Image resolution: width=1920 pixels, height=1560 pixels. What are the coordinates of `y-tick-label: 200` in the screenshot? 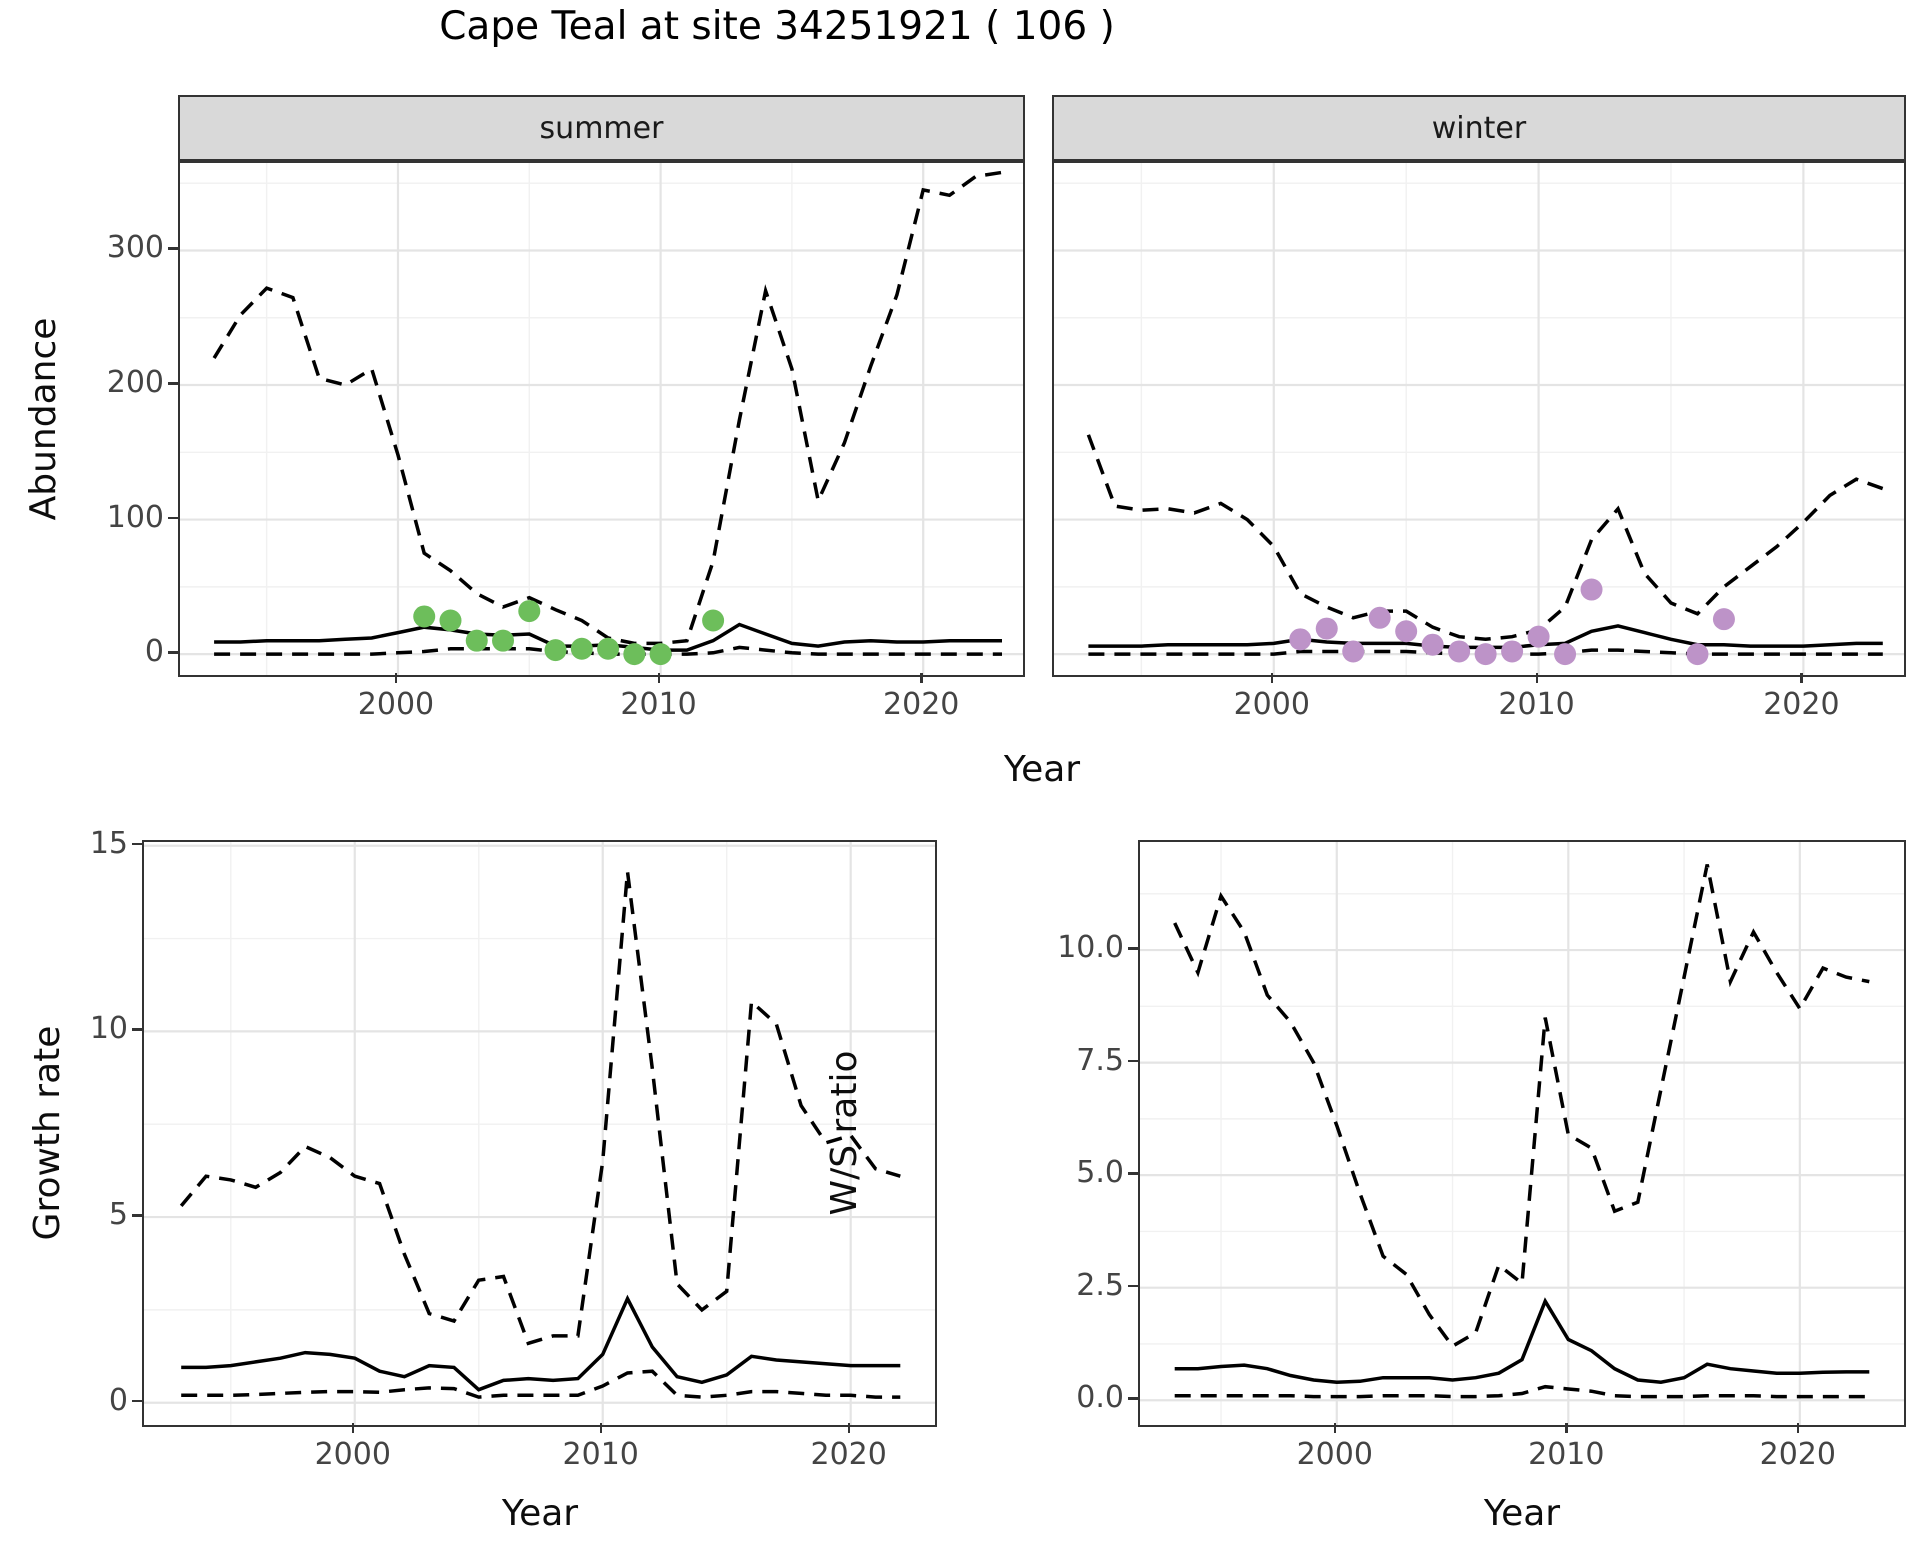 It's located at (135, 383).